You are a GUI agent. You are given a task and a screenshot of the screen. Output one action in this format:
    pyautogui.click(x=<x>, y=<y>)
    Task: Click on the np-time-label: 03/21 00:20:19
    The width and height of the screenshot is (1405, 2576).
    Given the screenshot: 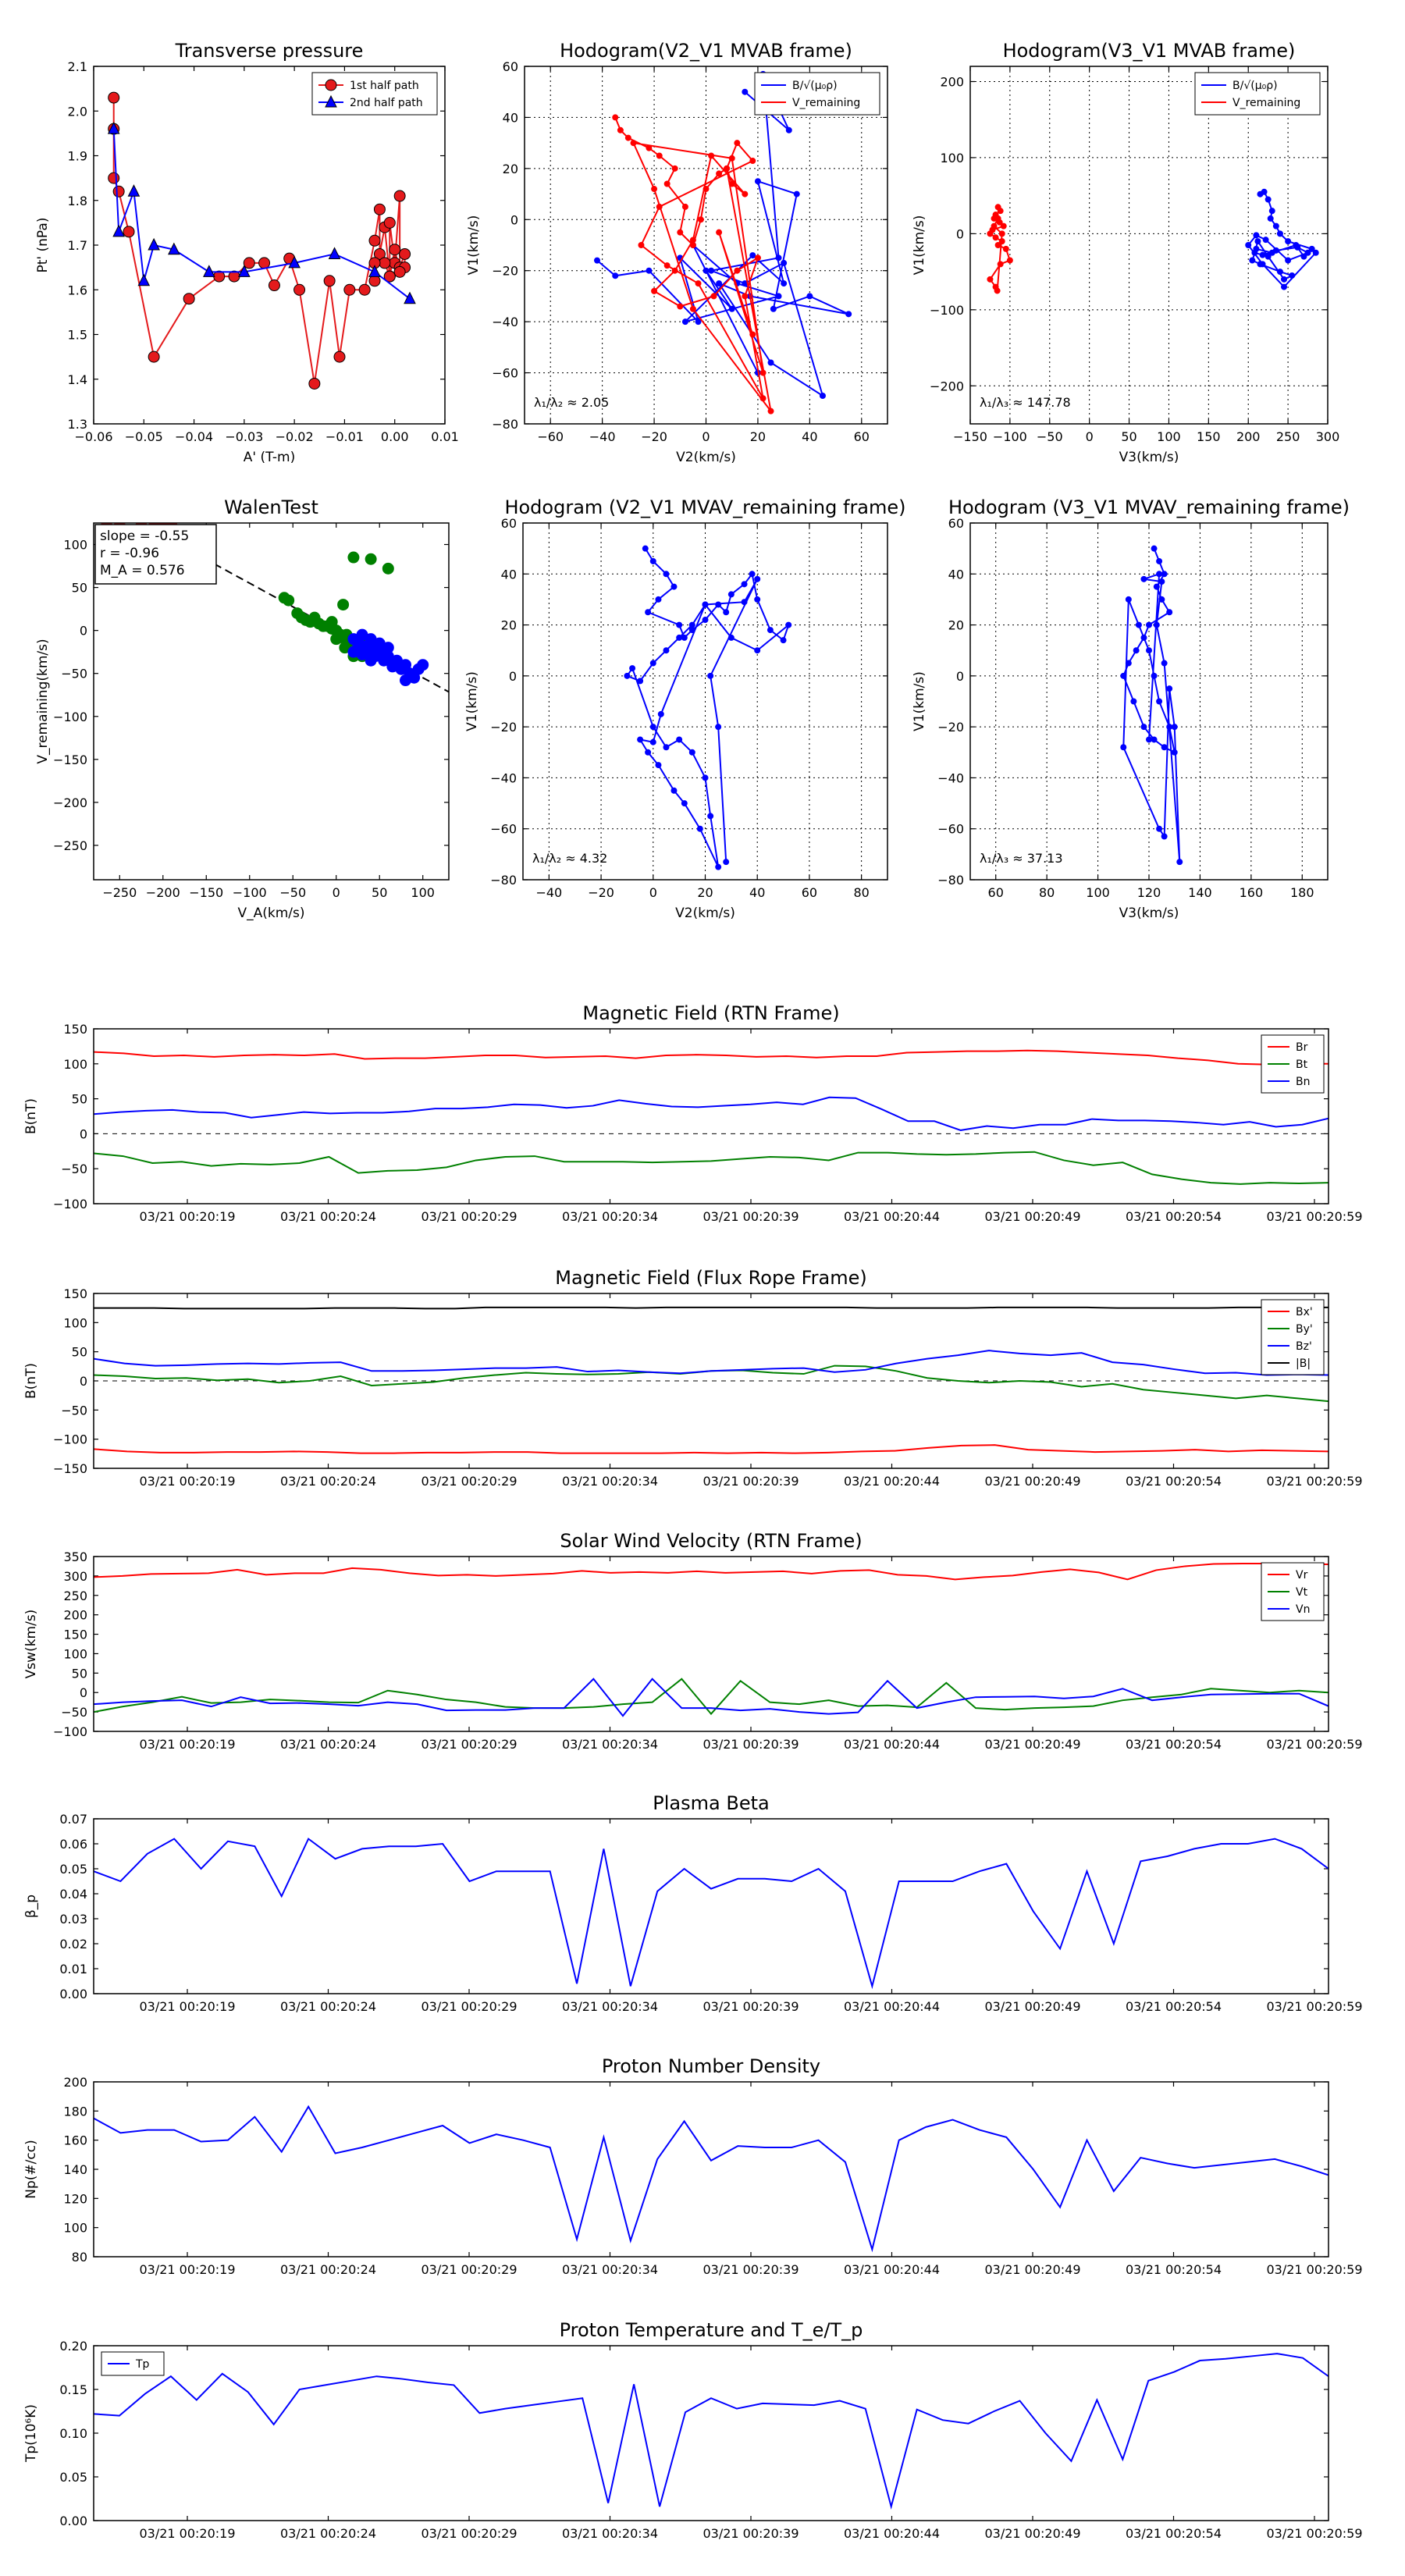 What is the action you would take?
    pyautogui.click(x=187, y=2269)
    